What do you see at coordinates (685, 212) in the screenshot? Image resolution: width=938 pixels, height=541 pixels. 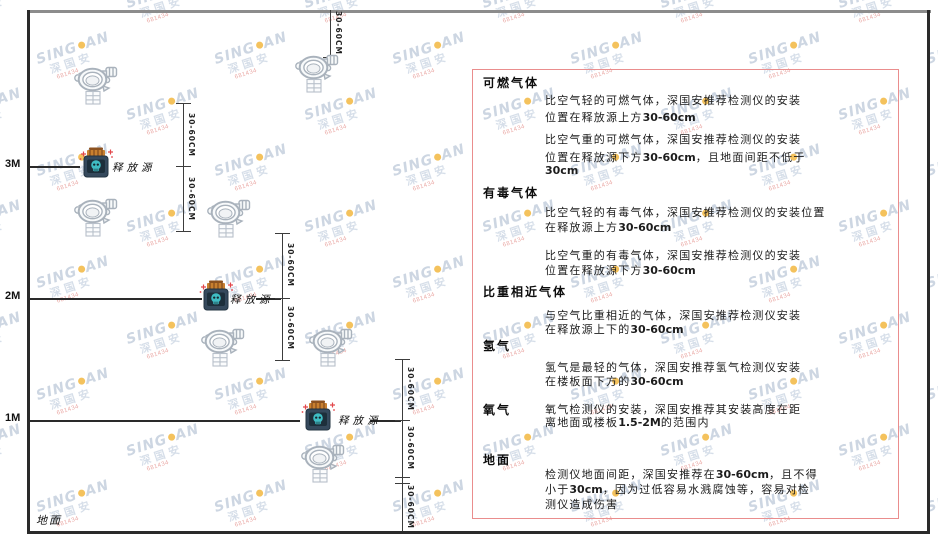 I see `panel-text-line: 比空气轻的有毒气体，深国安推荐检测仪的安装位置` at bounding box center [685, 212].